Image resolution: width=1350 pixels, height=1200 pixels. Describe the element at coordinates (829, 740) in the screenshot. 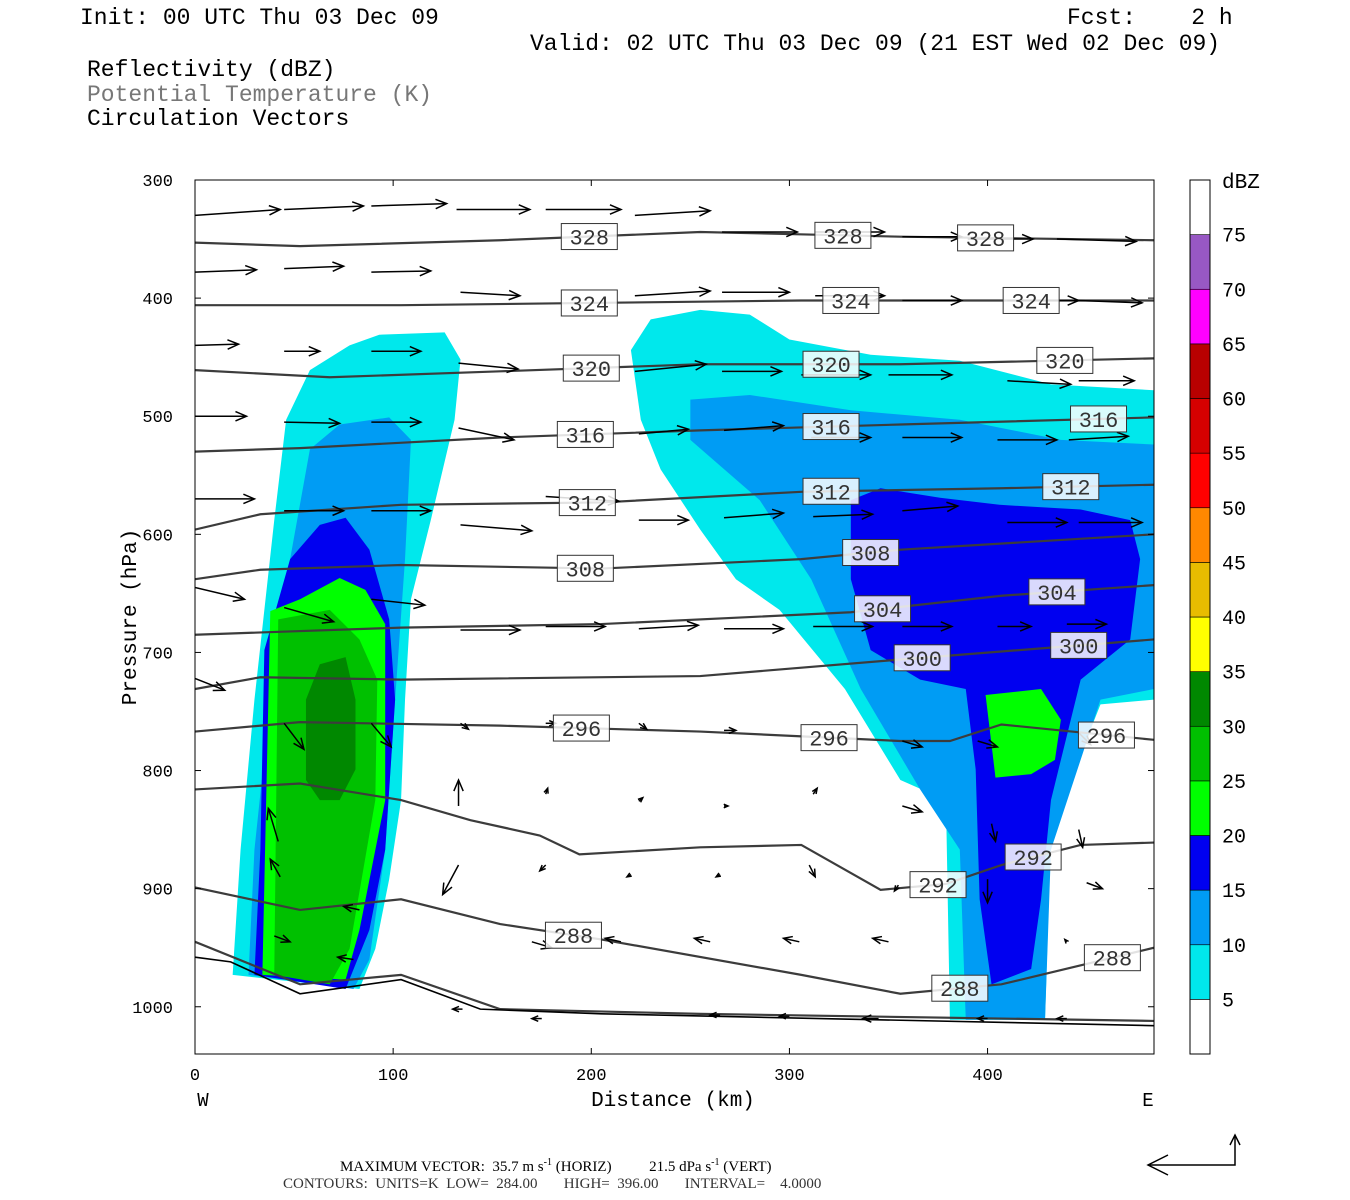

I see `contour-label: 296` at that location.